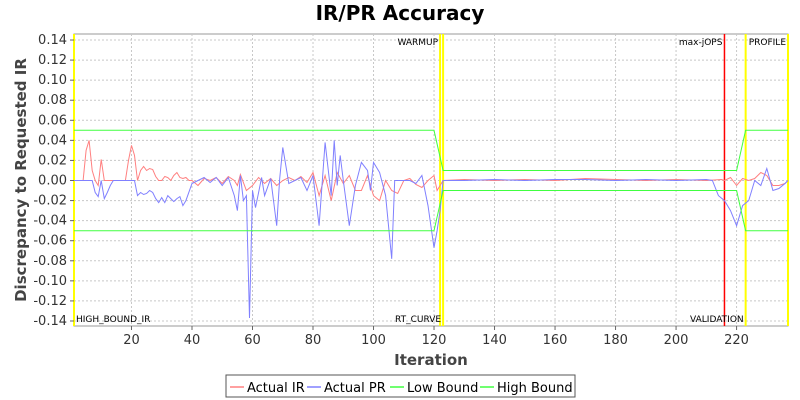 This screenshot has height=400, width=800. Describe the element at coordinates (615, 340) in the screenshot. I see `x-tick-label: 180` at that location.